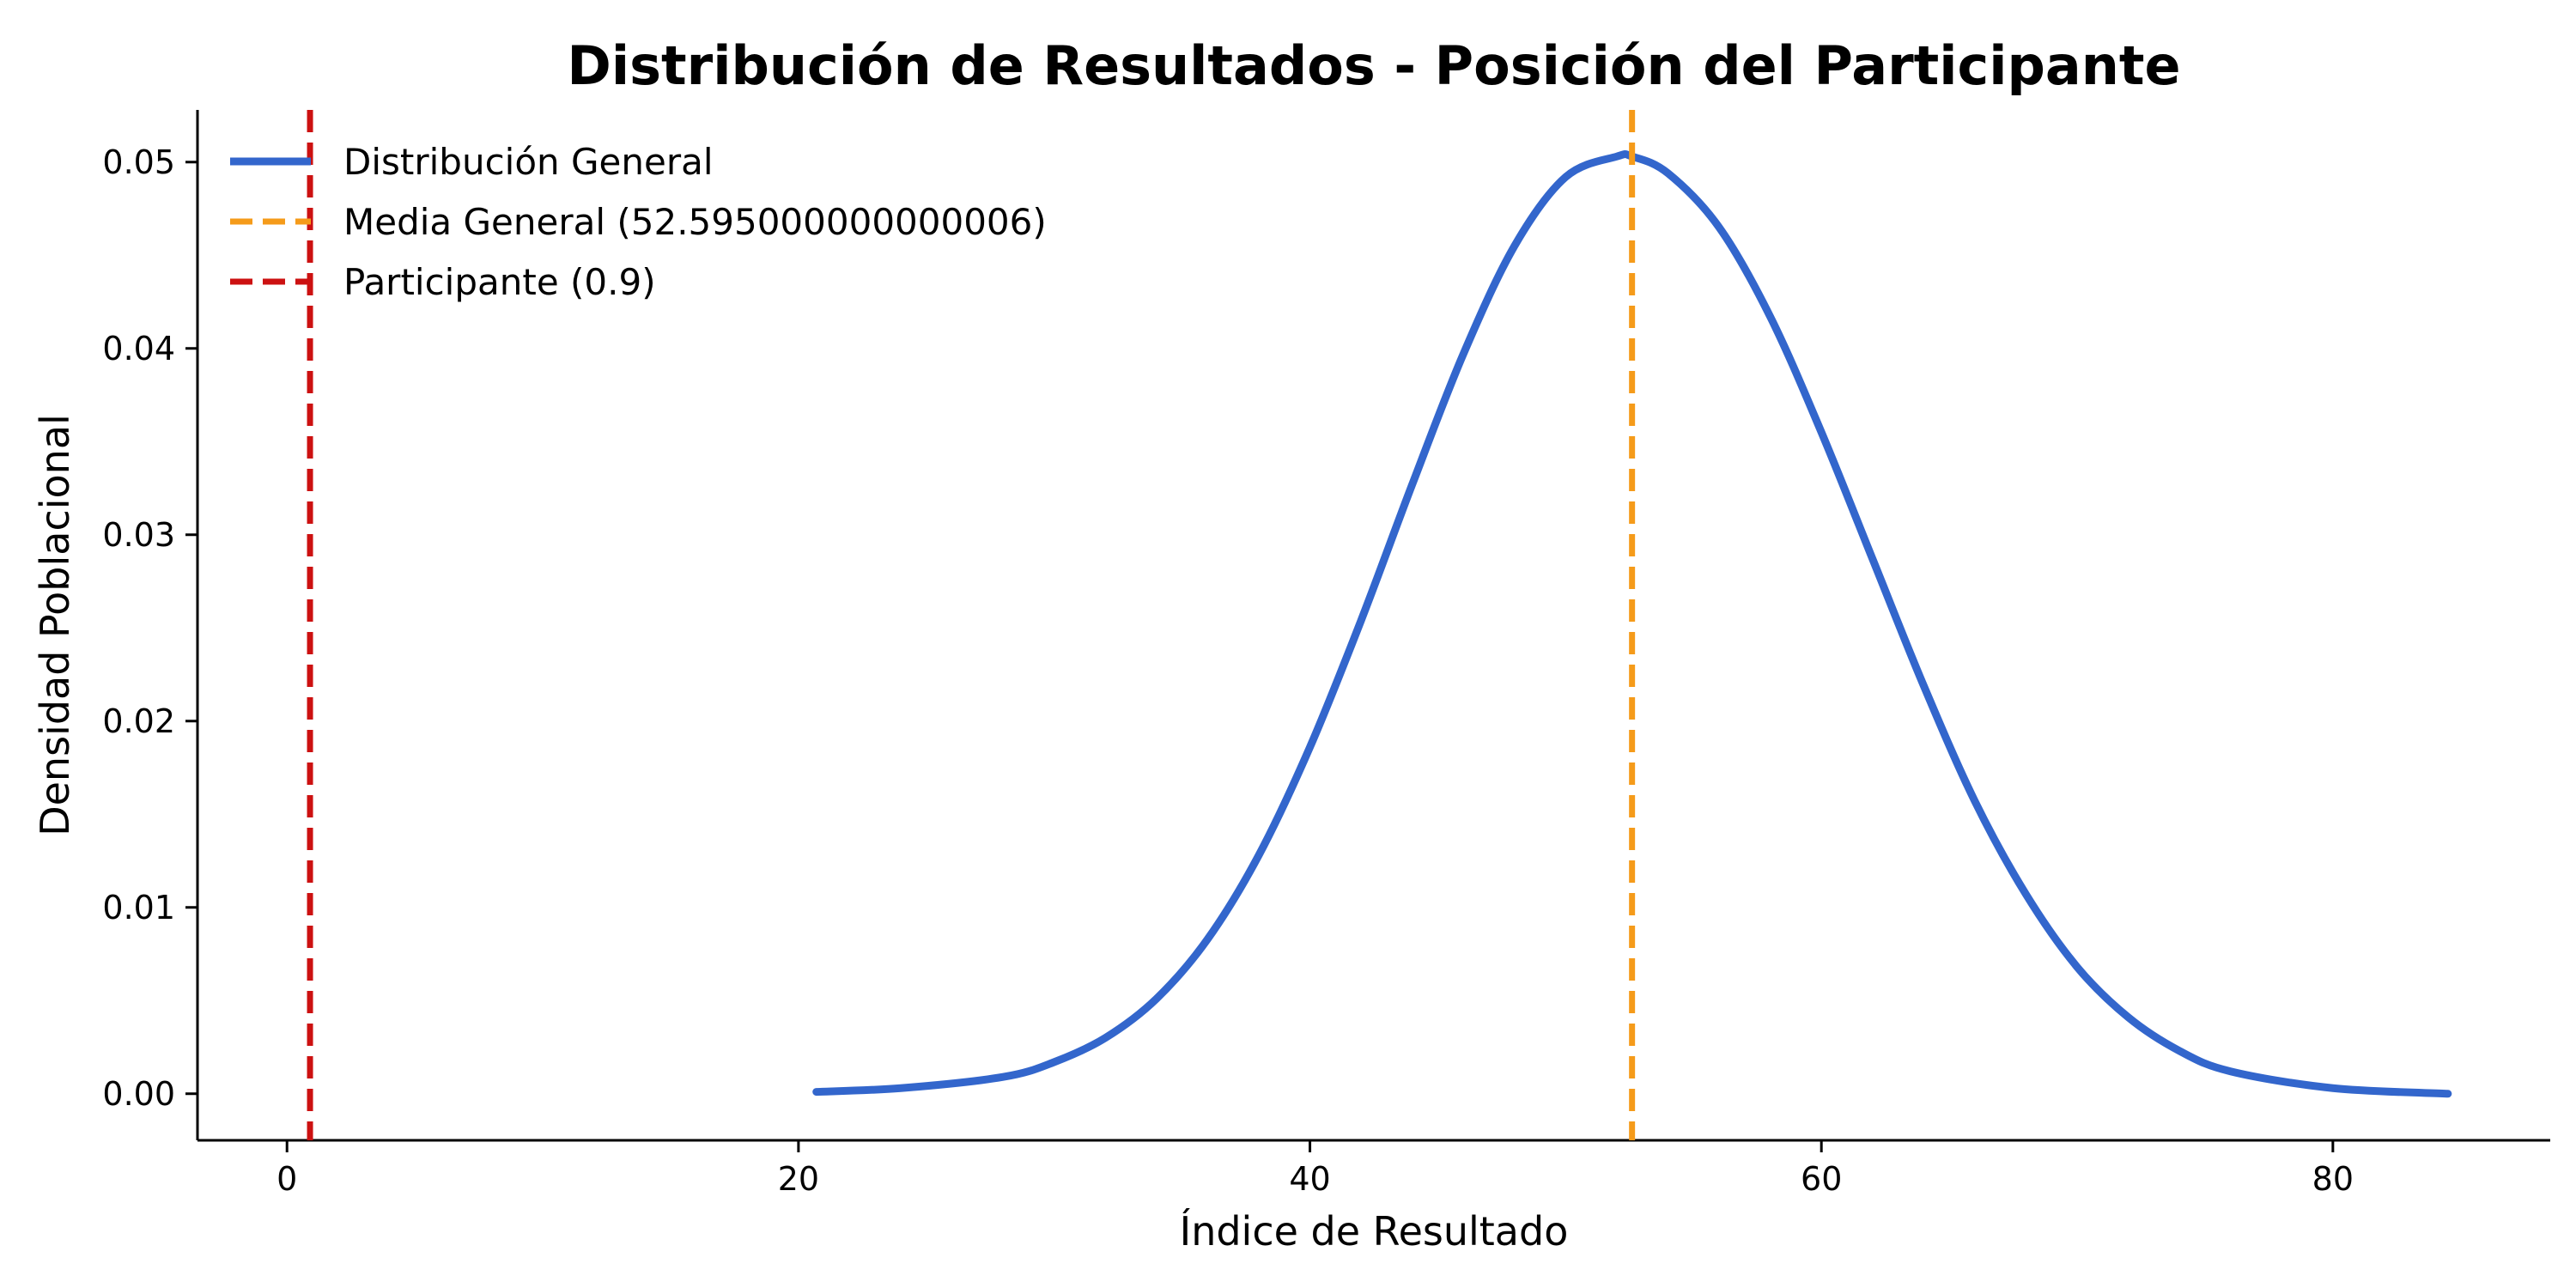 The width and height of the screenshot is (2576, 1288). What do you see at coordinates (55, 625) in the screenshot?
I see `y-axis-label: Densidad Poblacional` at bounding box center [55, 625].